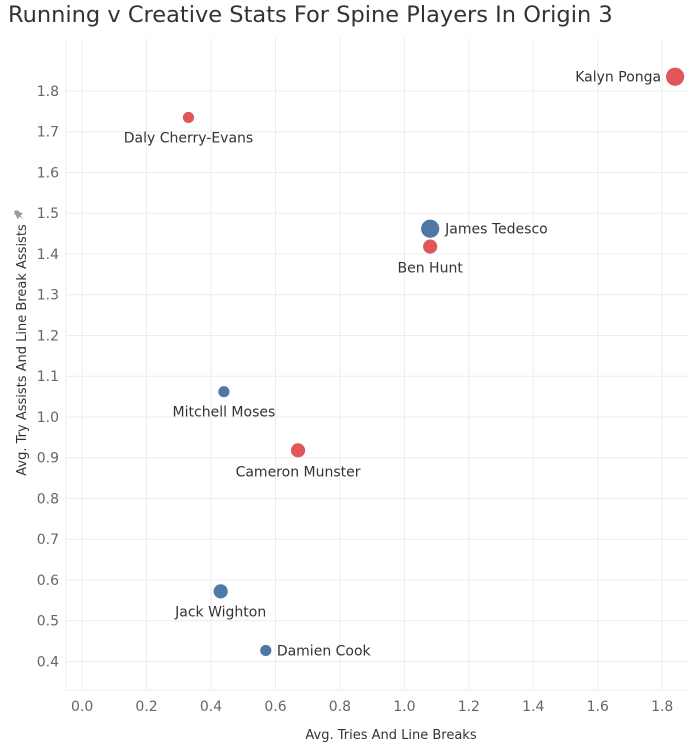 Image resolution: width=691 pixels, height=748 pixels. Describe the element at coordinates (188, 117) in the screenshot. I see `data-point-daly-cherry-evans` at that location.